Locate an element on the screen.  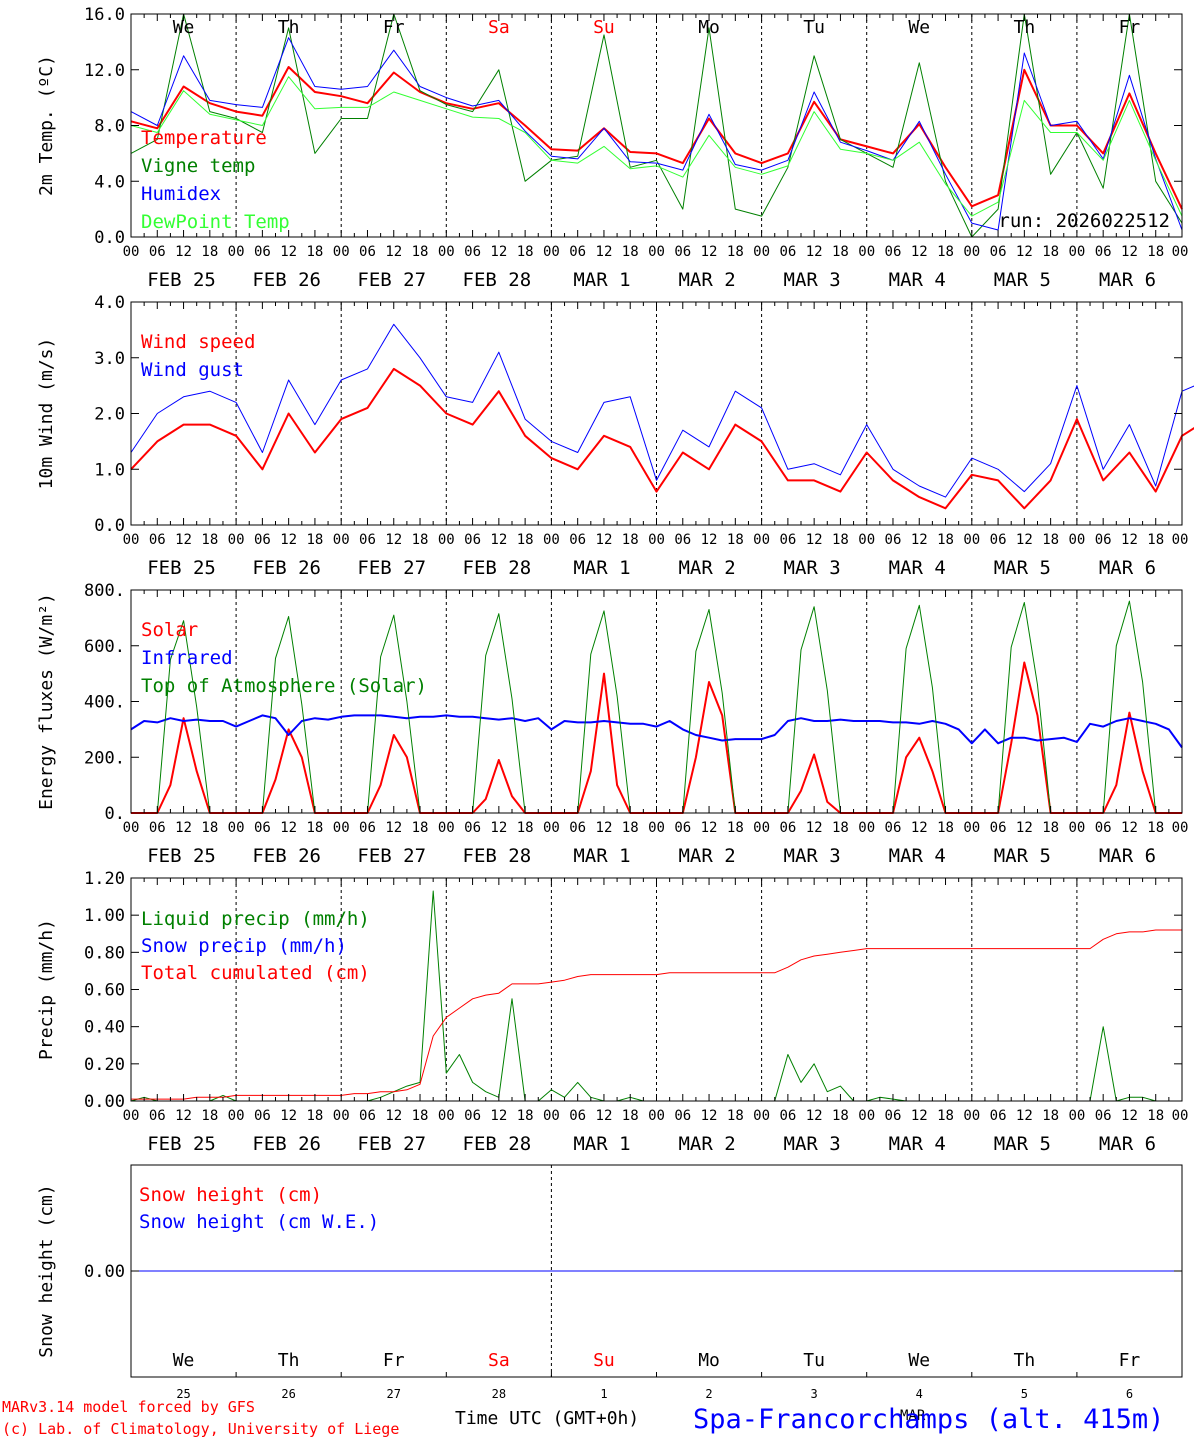
legend-entry: Wind speed is located at coordinates (198, 342).